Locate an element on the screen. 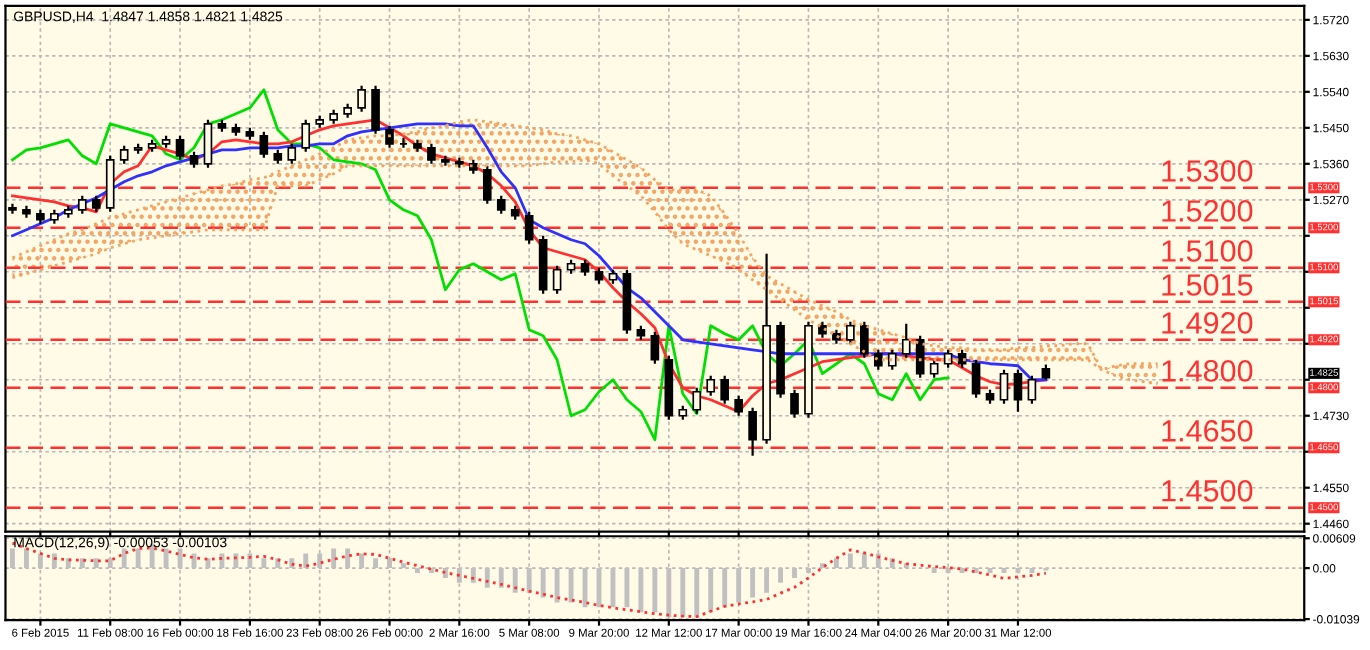 This screenshot has width=1370, height=650. text: 1.4650 is located at coordinates (1207, 431).